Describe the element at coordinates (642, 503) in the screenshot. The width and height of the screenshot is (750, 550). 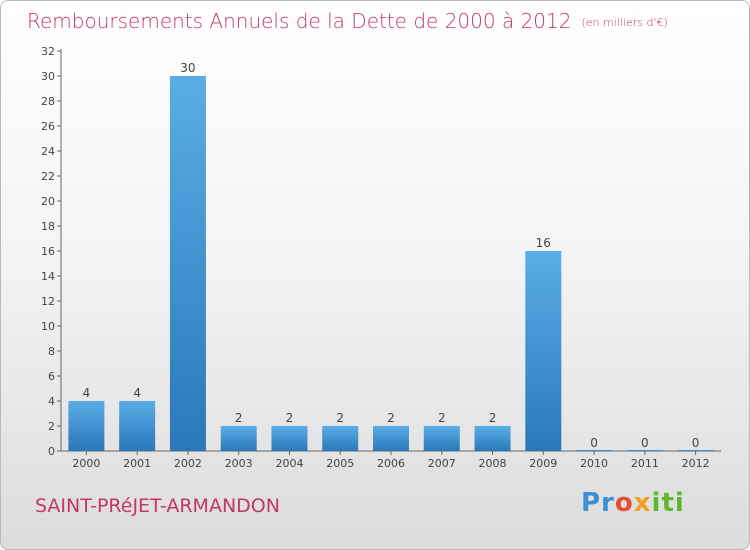
I see `logo-part-3: x` at that location.